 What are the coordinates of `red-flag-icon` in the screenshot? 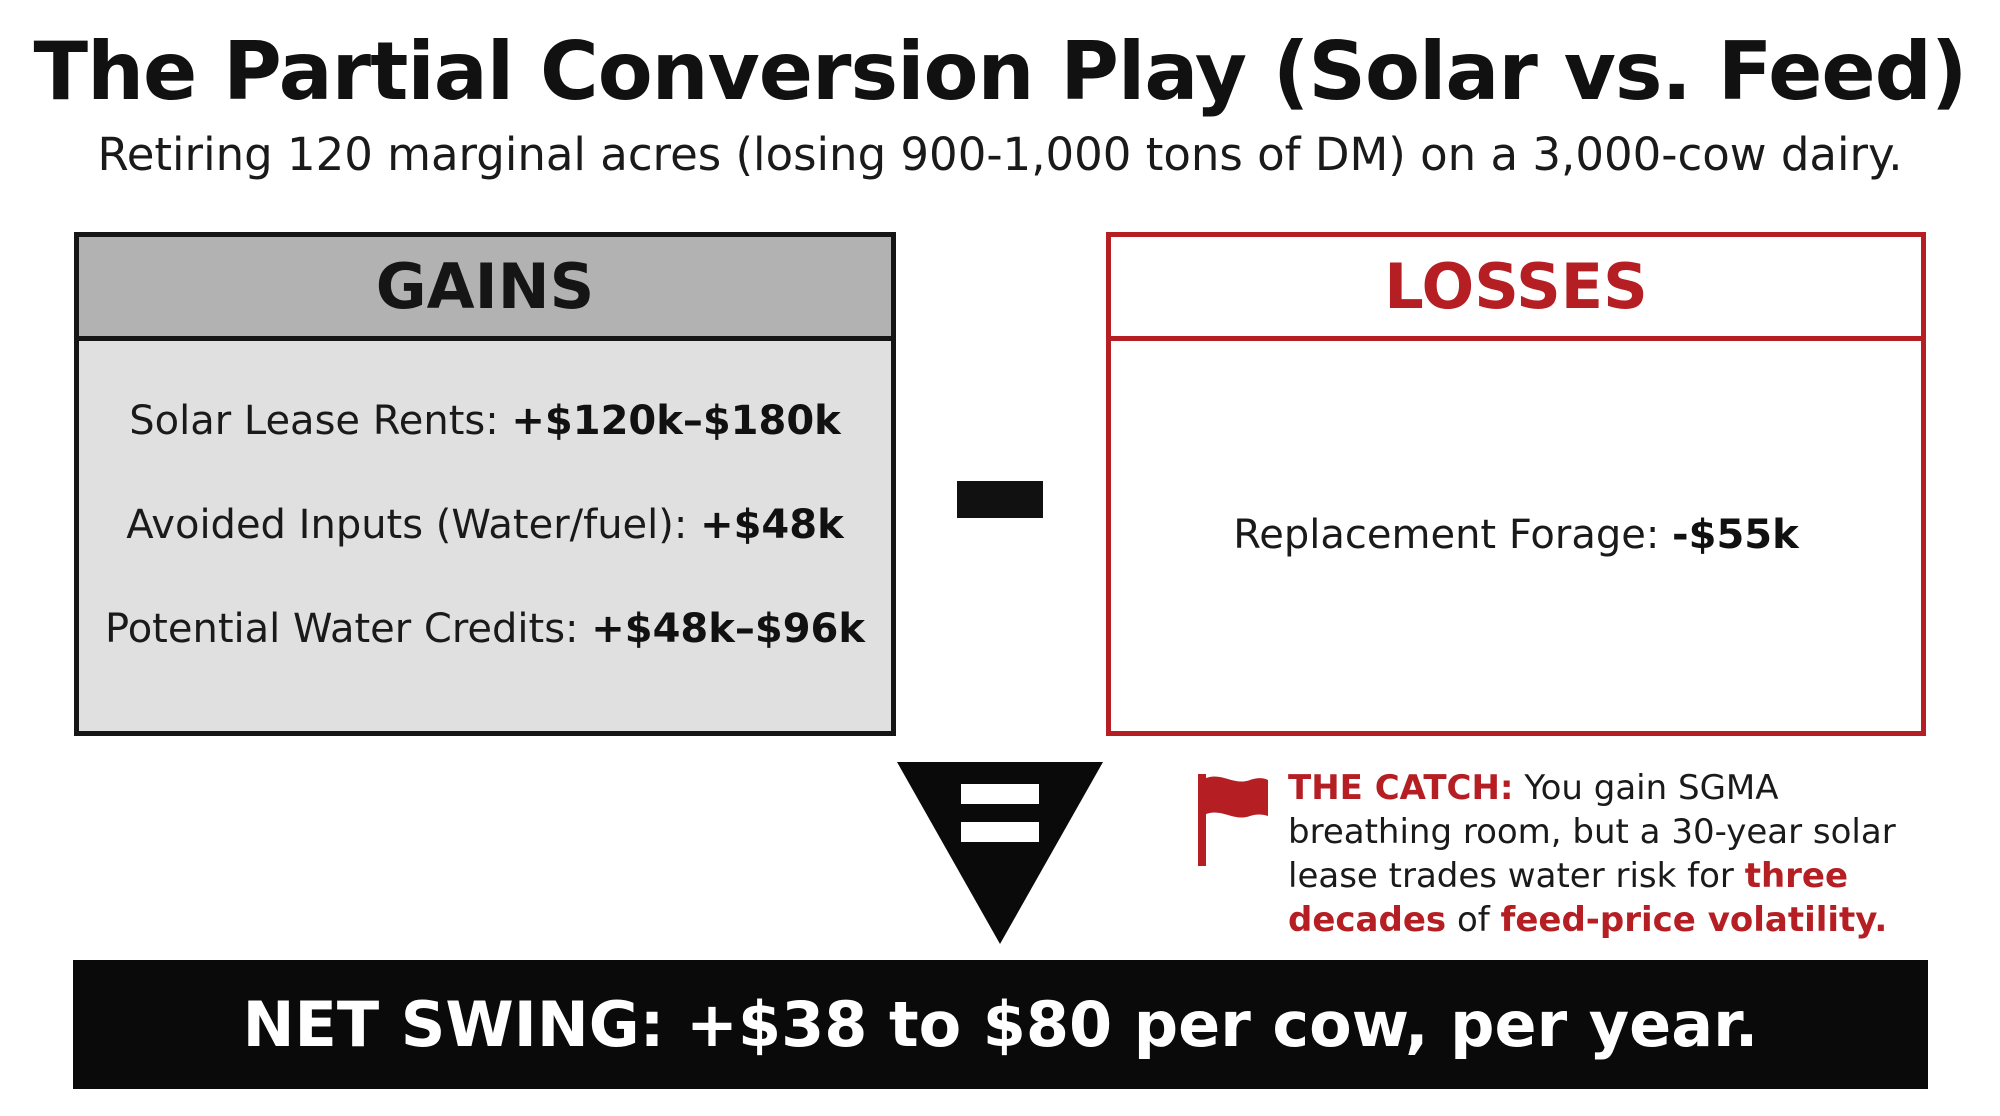 It's located at (1233, 820).